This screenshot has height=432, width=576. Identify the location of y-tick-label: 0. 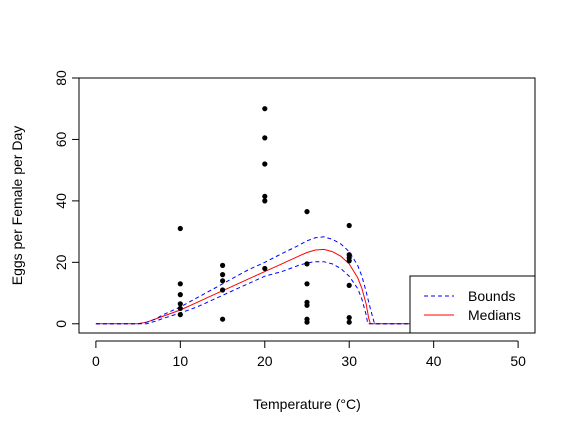
(61, 324).